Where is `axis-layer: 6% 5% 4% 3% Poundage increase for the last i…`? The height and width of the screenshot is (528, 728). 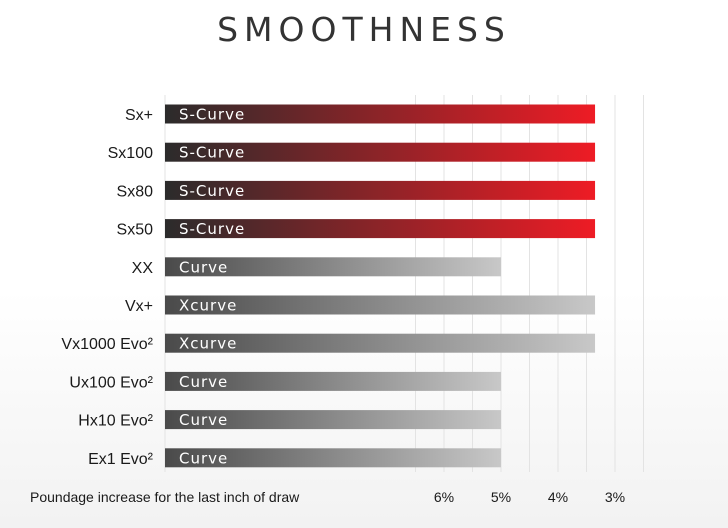
axis-layer: 6% 5% 4% 3% Poundage increase for the last i… is located at coordinates (327, 497).